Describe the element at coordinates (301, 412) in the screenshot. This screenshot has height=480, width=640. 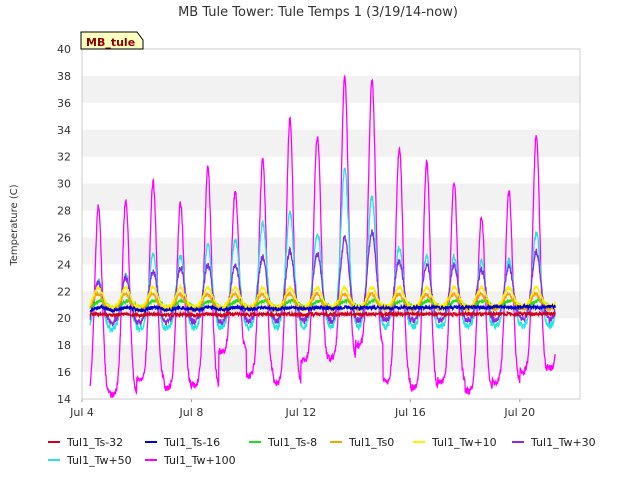
I see `x-tick-label: Jul 12` at that location.